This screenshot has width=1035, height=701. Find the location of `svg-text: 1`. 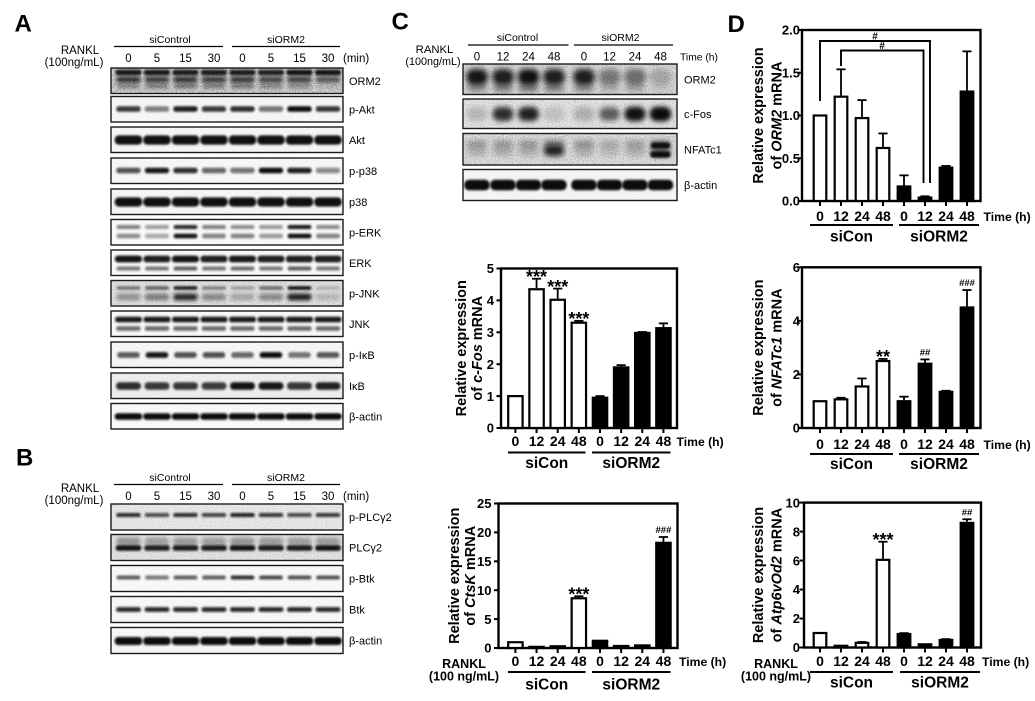

svg-text: 1 is located at coordinates (490, 396).